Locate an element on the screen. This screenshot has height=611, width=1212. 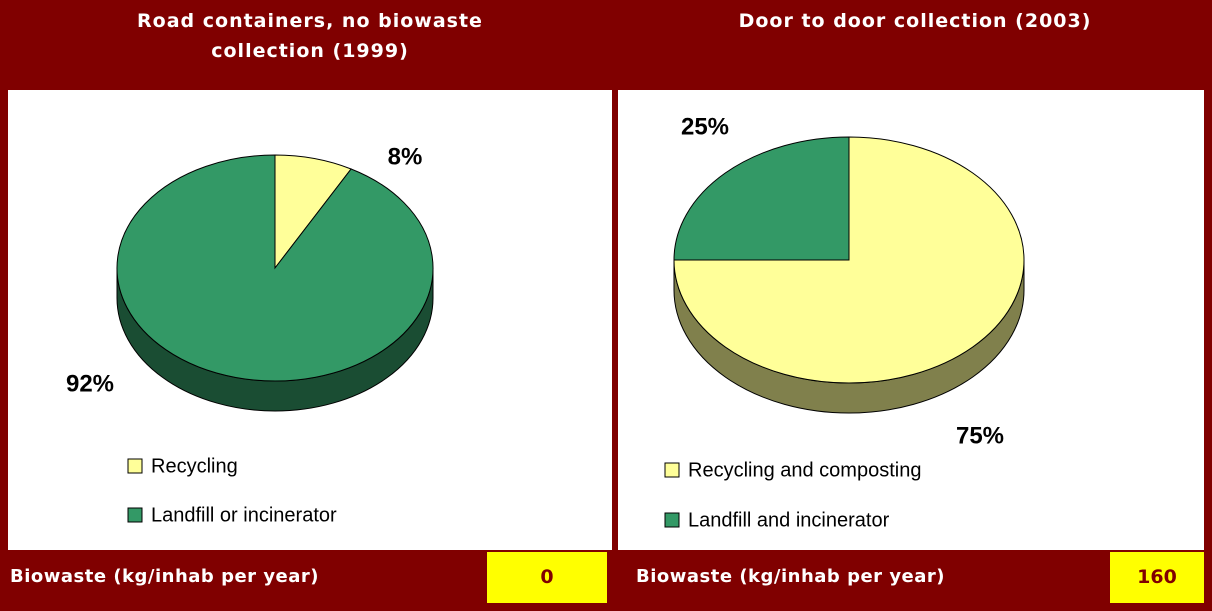
panel-title: Door to door collection (2003) is located at coordinates (915, 21).